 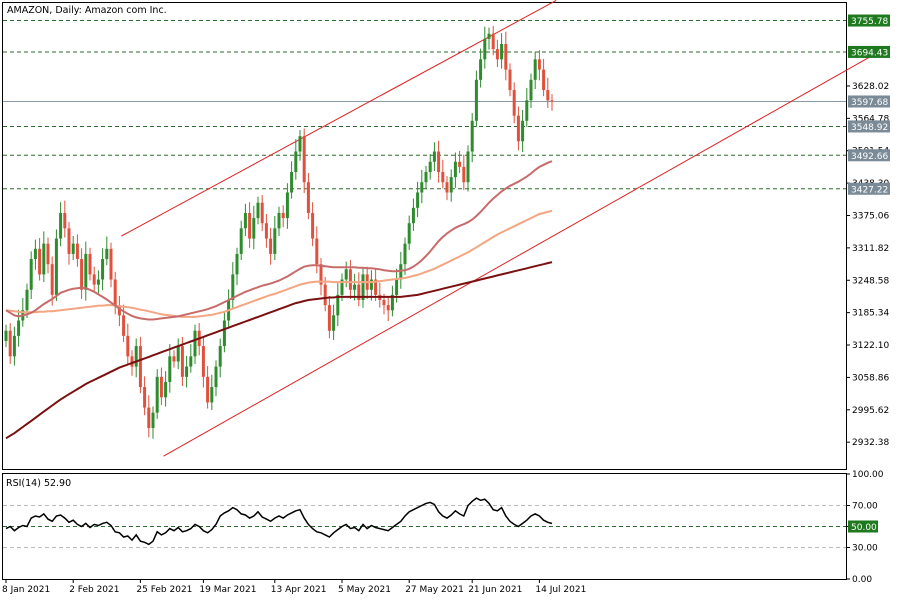 I want to click on y-tick-label: 3375.06, so click(x=870, y=216).